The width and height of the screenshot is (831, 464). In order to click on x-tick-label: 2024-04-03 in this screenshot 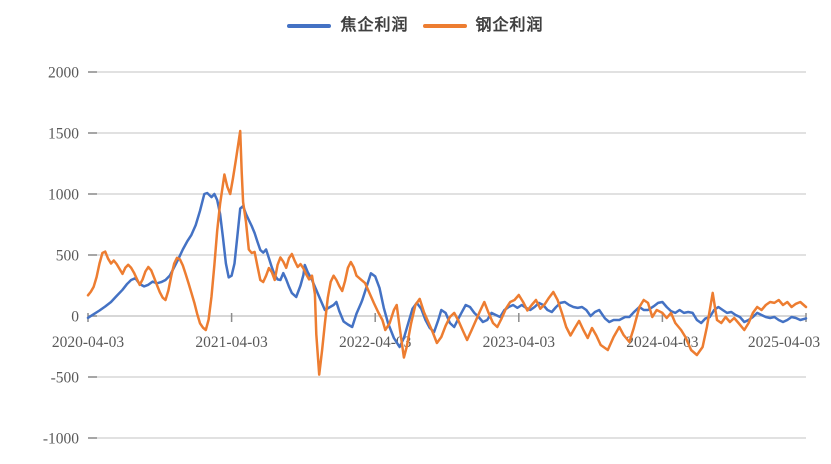, I will do `click(662, 342)`.